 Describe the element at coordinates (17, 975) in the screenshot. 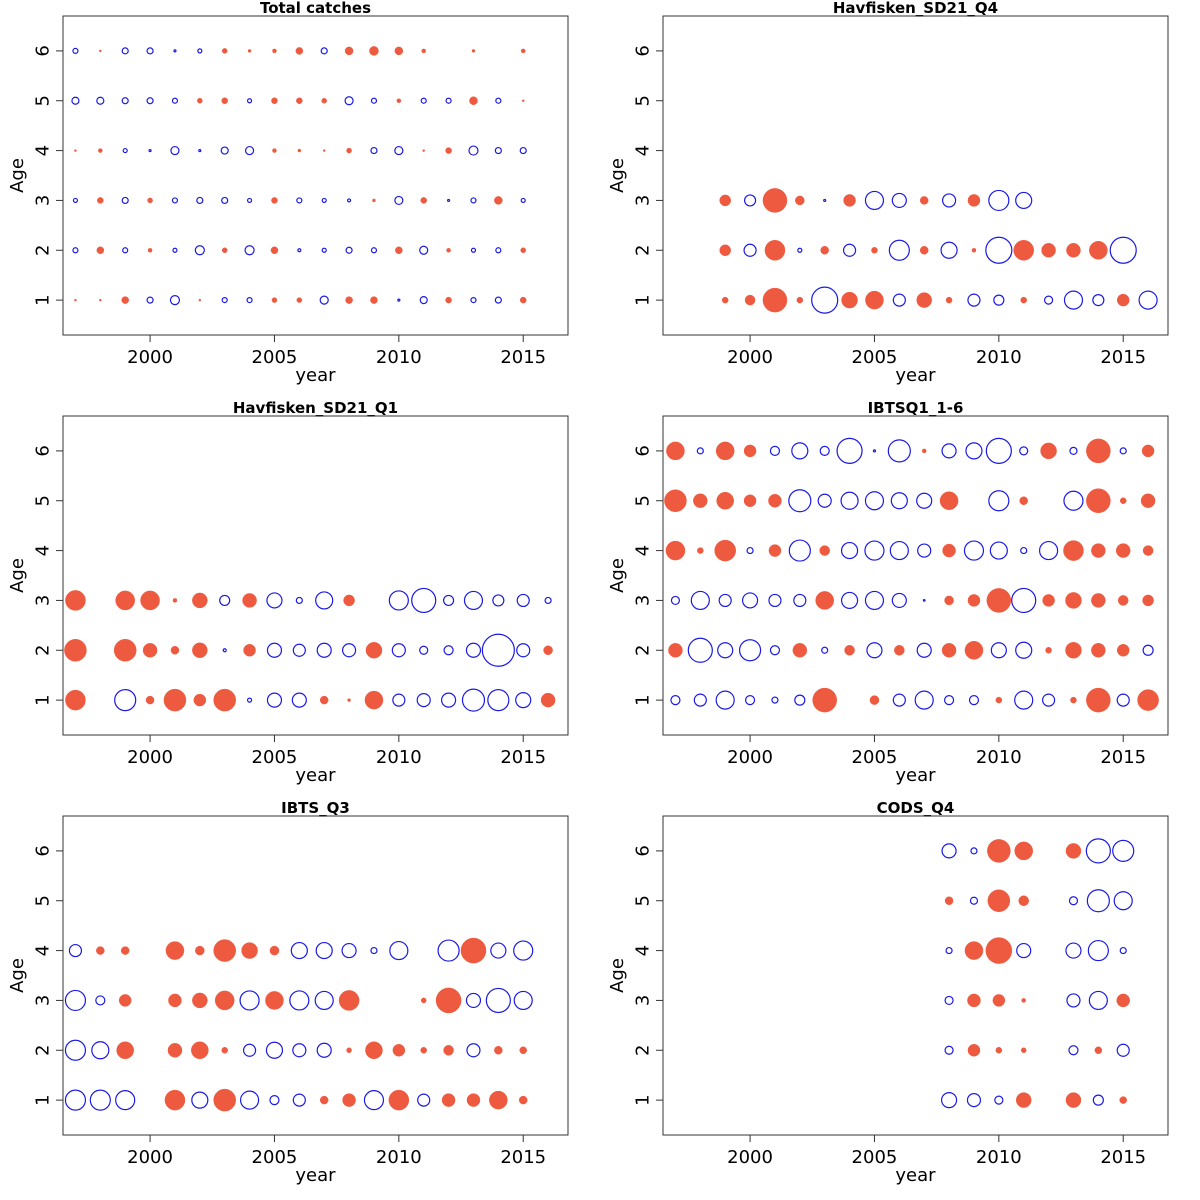

I see `y-axis-label: Age` at that location.